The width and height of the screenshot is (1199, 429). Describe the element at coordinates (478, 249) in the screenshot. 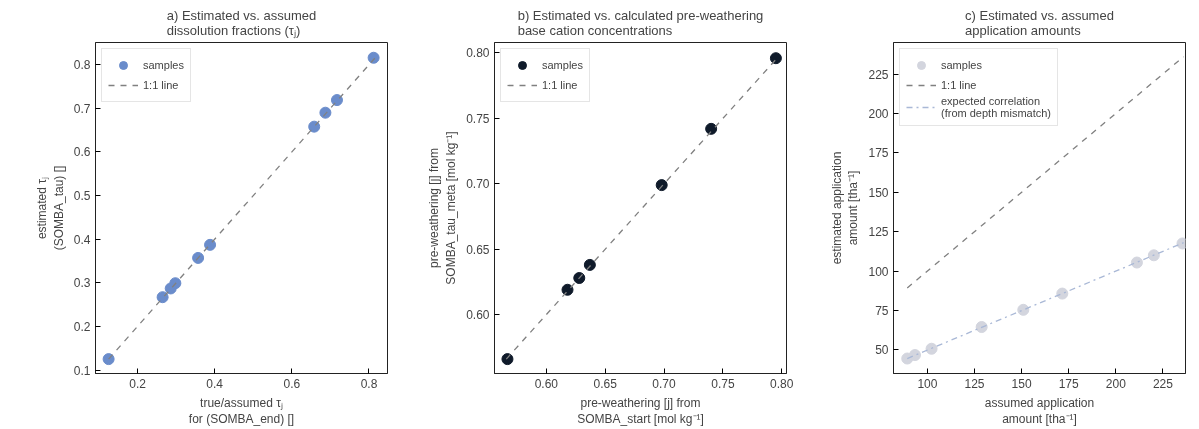

I see `y-tick-label: 0.65` at that location.